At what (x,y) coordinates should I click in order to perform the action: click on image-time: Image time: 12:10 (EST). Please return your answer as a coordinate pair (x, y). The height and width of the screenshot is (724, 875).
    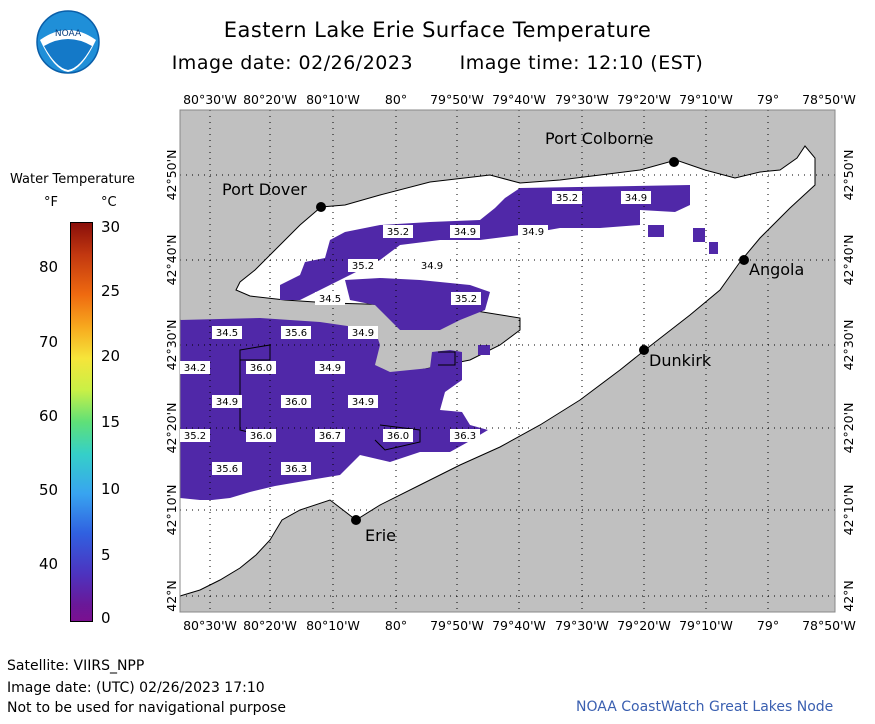
    Looking at the image, I should click on (581, 63).